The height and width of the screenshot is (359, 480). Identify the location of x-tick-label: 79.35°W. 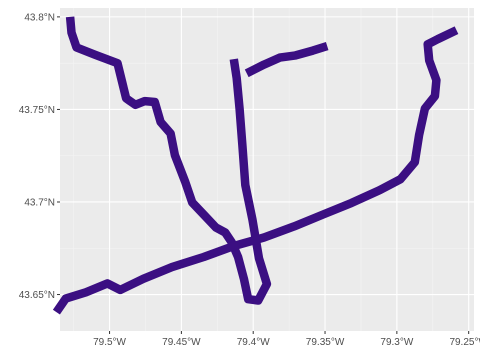
(325, 342).